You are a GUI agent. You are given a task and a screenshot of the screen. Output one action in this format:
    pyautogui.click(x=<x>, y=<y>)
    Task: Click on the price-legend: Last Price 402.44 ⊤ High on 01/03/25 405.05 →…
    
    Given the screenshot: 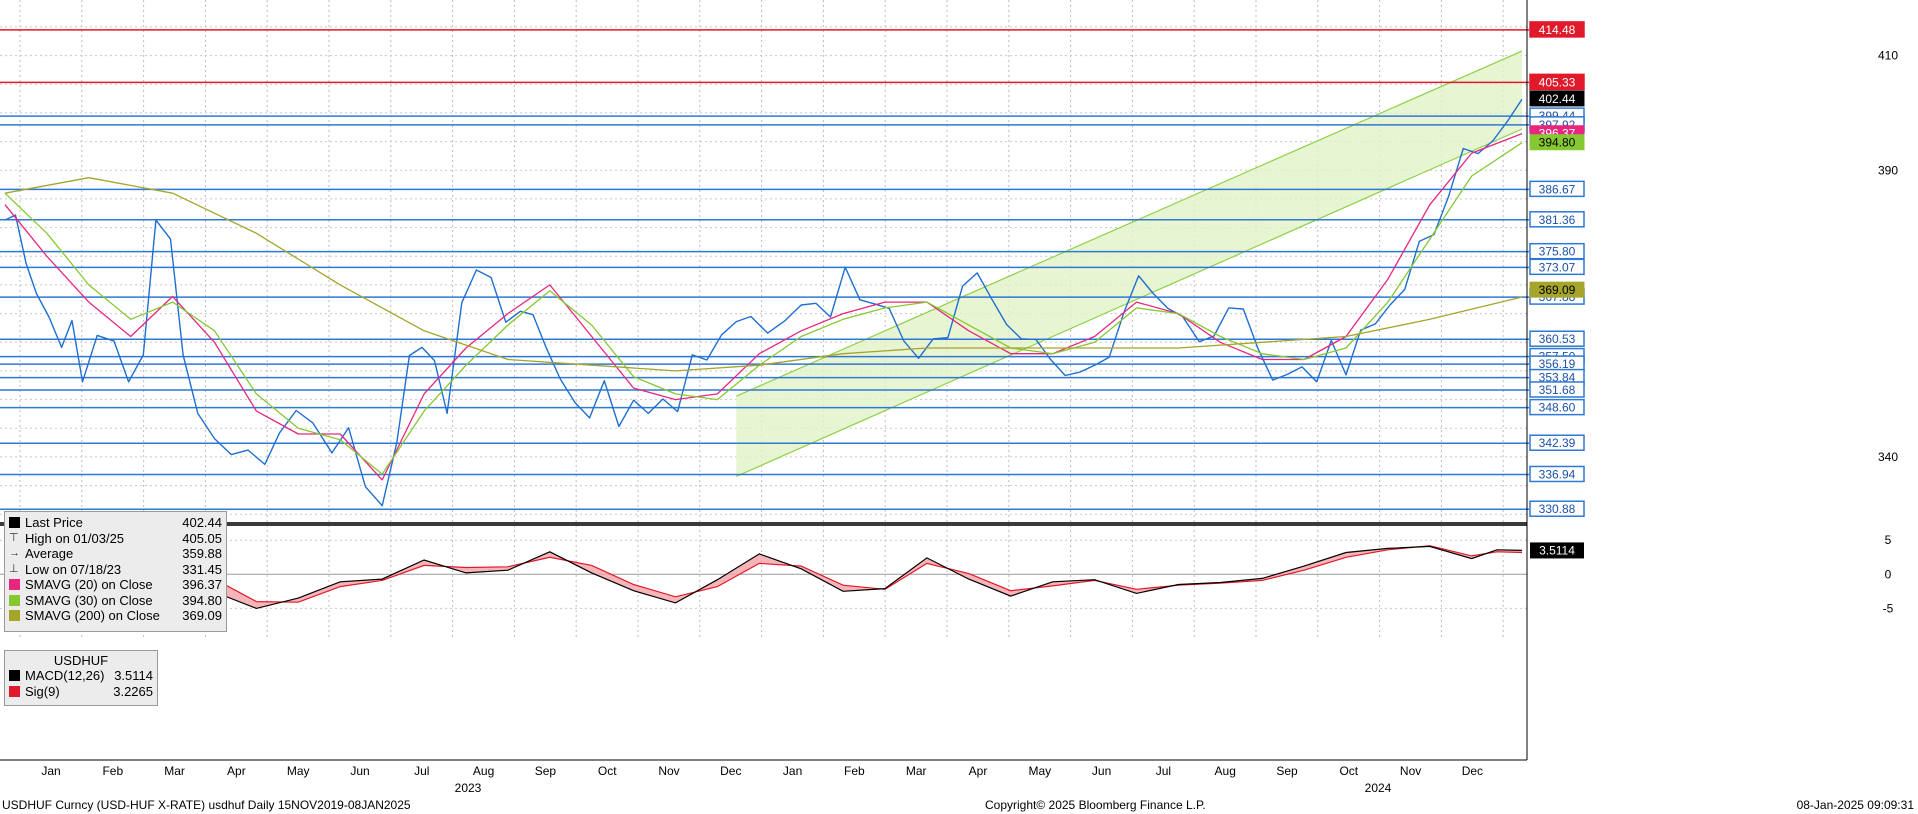 What is the action you would take?
    pyautogui.click(x=115, y=571)
    